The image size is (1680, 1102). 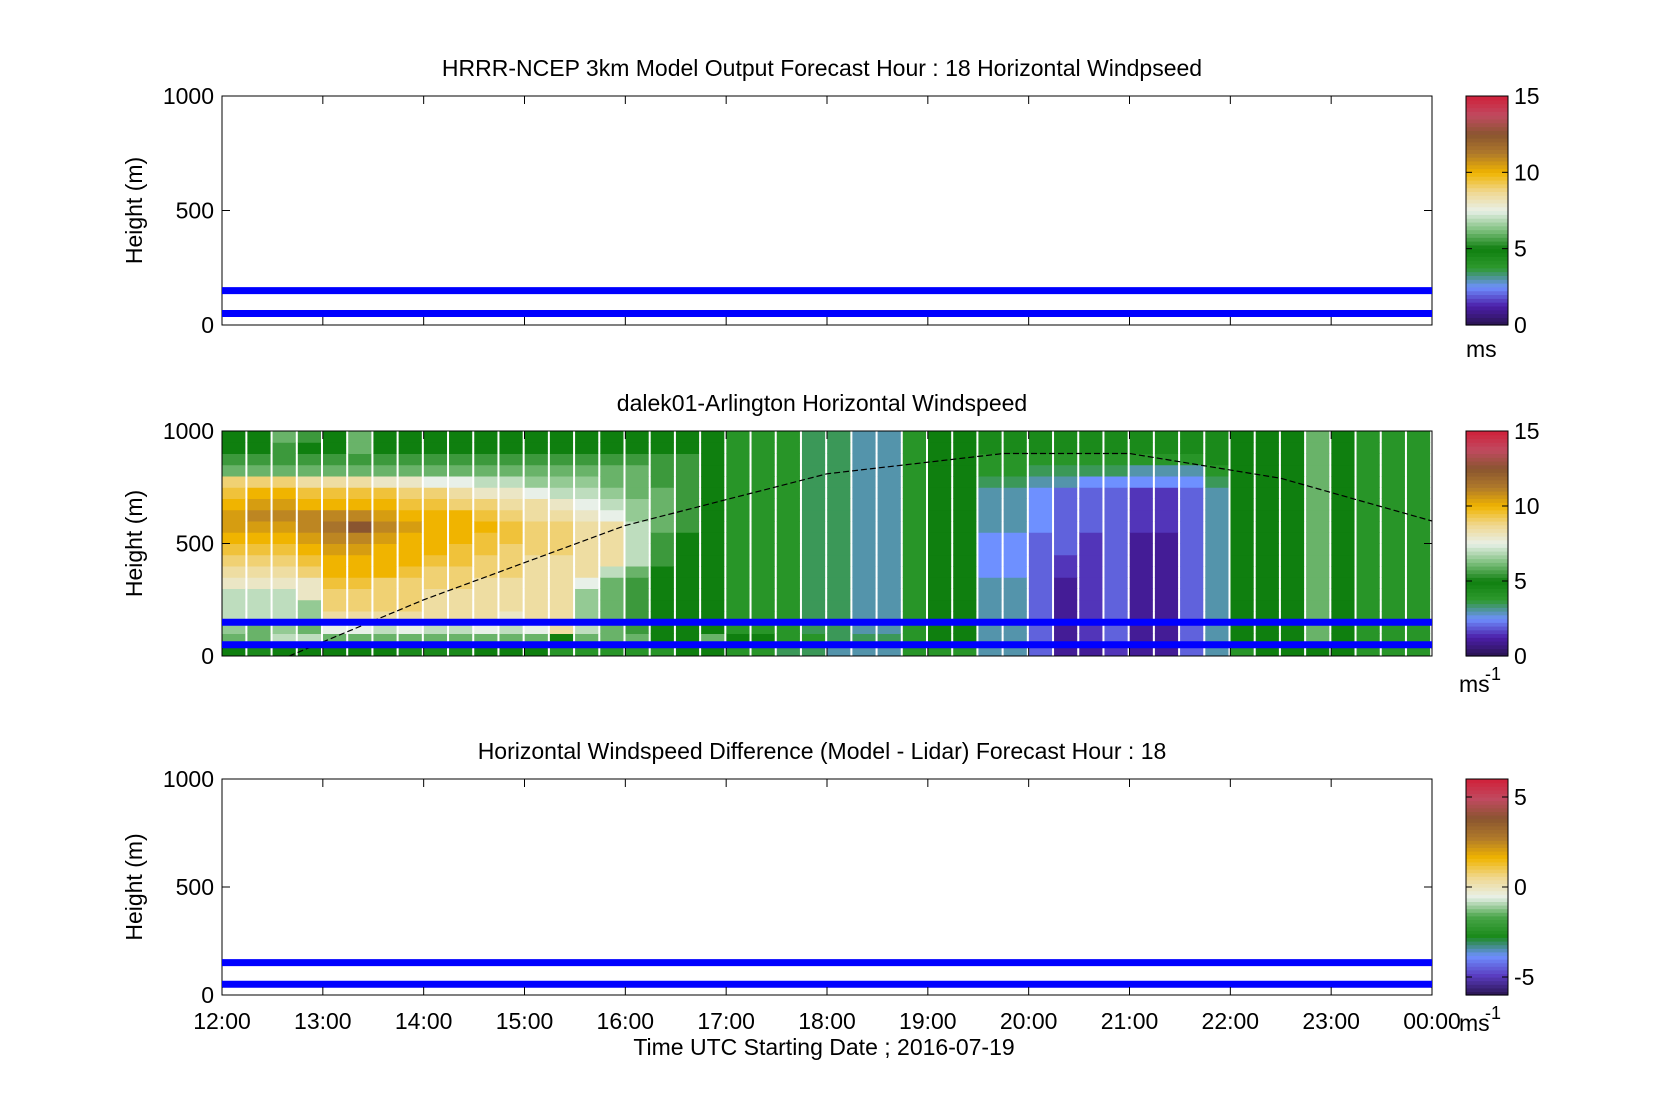 I want to click on y-tick-label: 1000, so click(x=188, y=431).